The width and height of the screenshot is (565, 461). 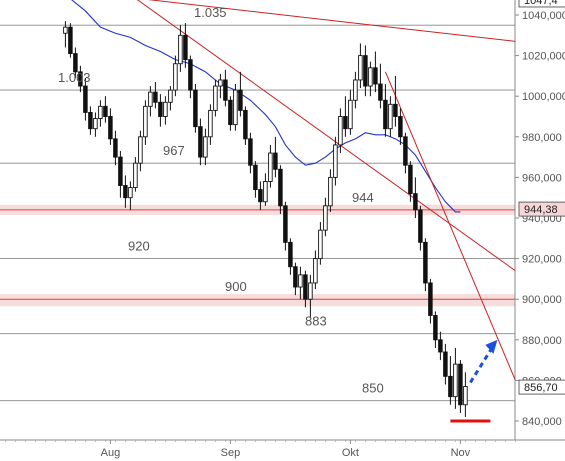 What do you see at coordinates (210, 12) in the screenshot?
I see `level-label: 1.035` at bounding box center [210, 12].